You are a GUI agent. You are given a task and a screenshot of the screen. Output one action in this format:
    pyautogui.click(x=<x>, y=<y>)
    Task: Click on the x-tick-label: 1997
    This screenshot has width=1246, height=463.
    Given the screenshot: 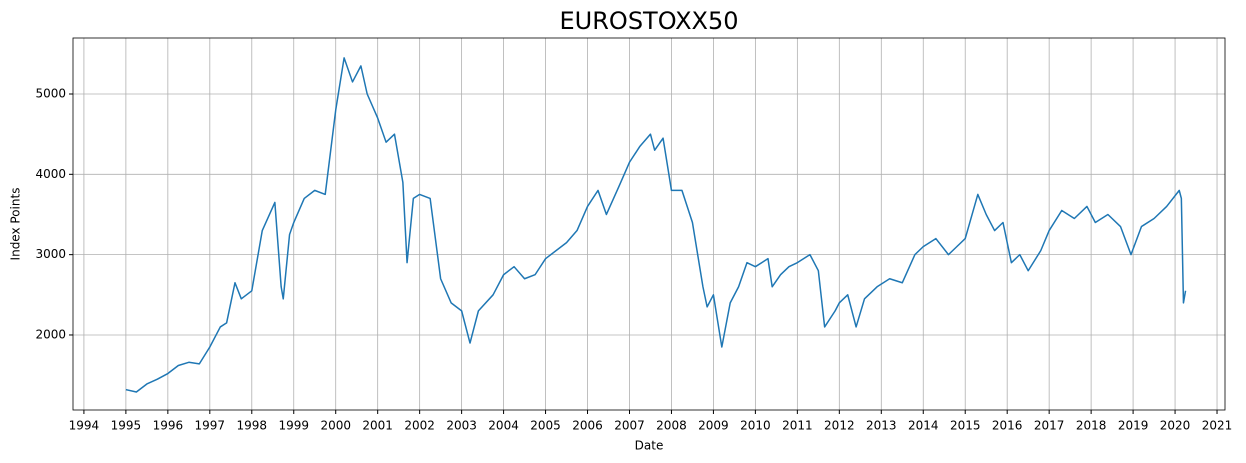 What is the action you would take?
    pyautogui.click(x=210, y=426)
    